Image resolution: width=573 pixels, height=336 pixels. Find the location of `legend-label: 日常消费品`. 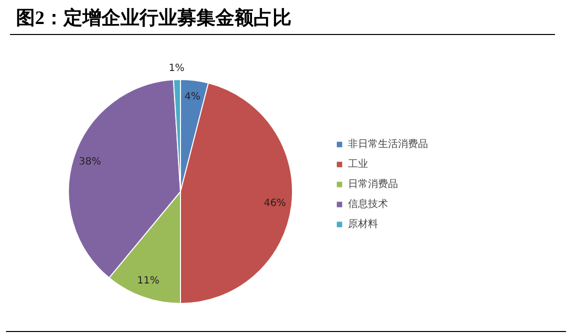

legend-label: 日常消费品 is located at coordinates (373, 184).